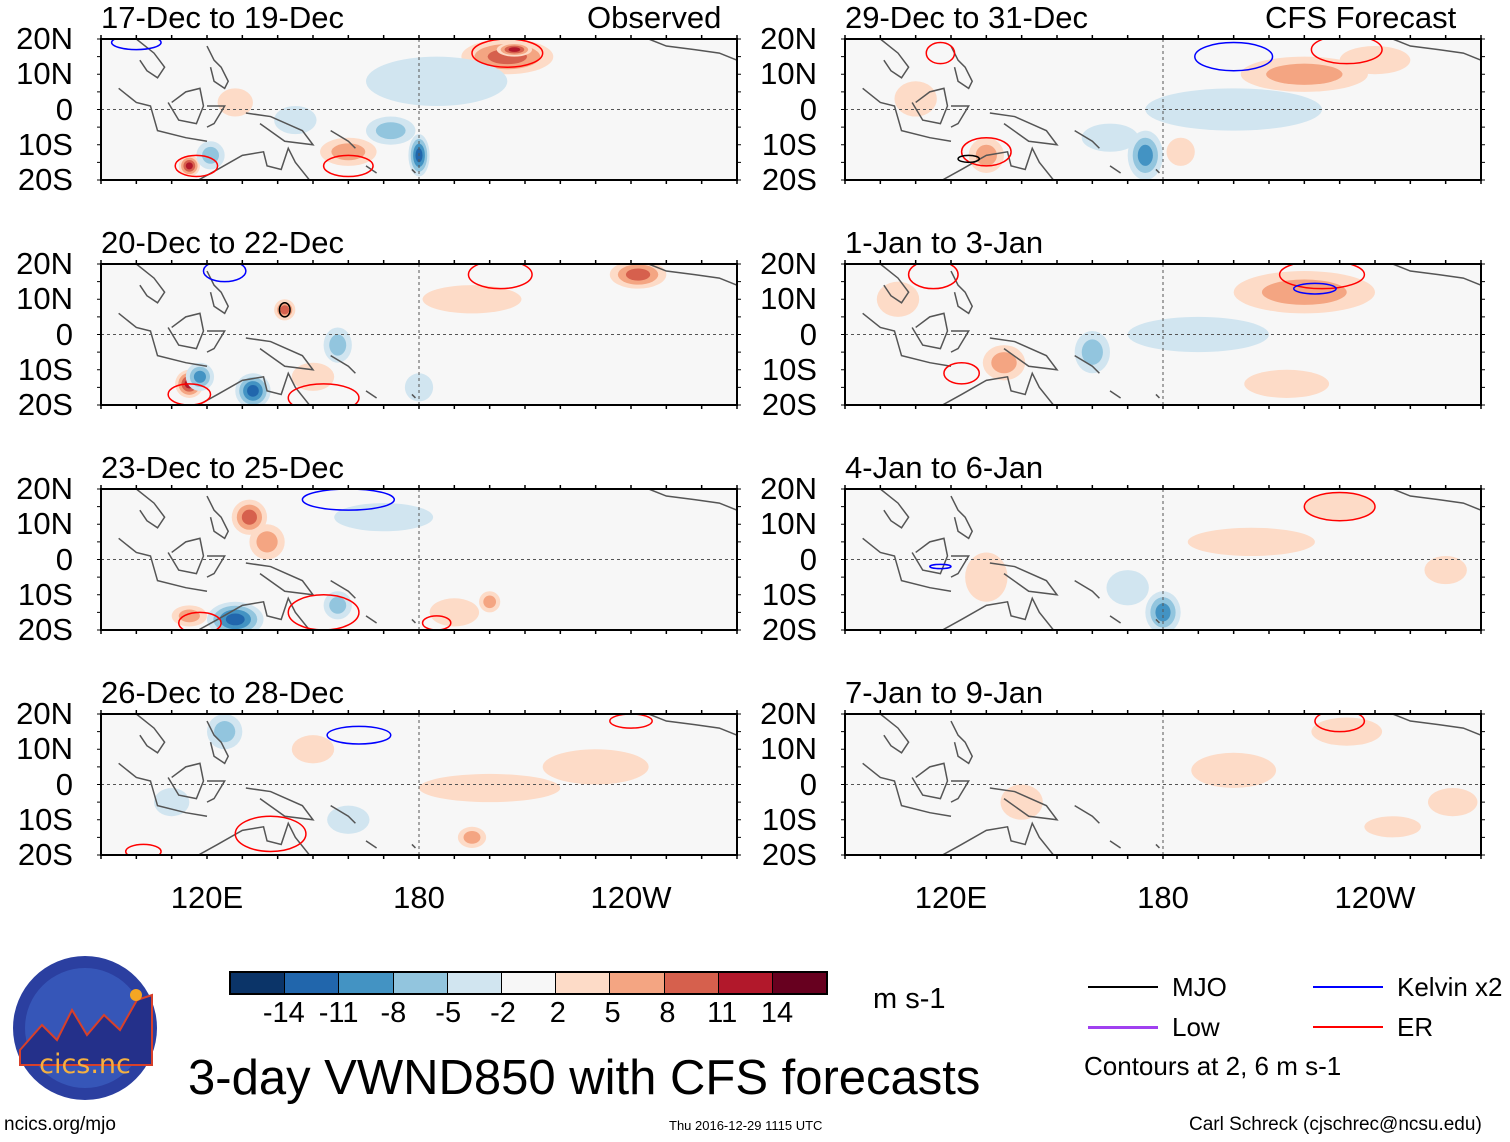  Describe the element at coordinates (60, 1124) in the screenshot. I see `footer-url: ncics.org/mjo` at that location.